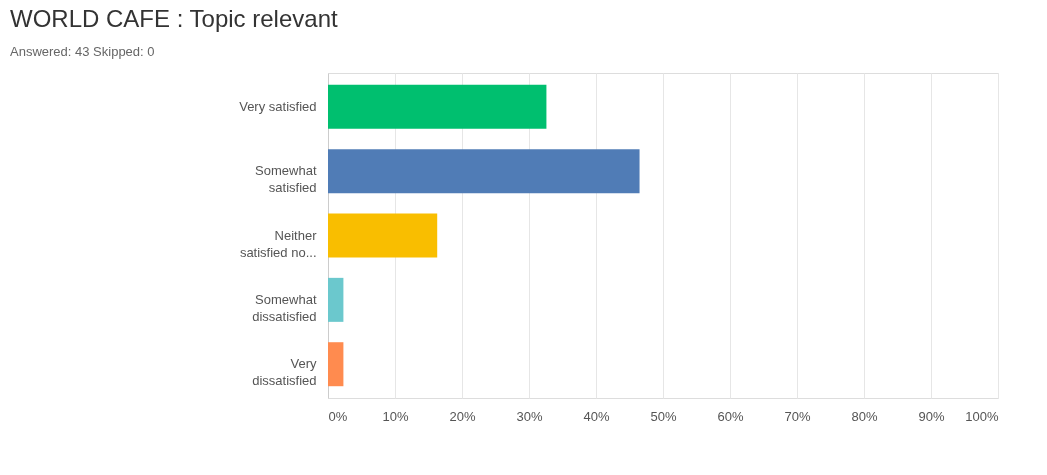 The width and height of the screenshot is (1047, 475). I want to click on x-tick-label: 20%, so click(462, 416).